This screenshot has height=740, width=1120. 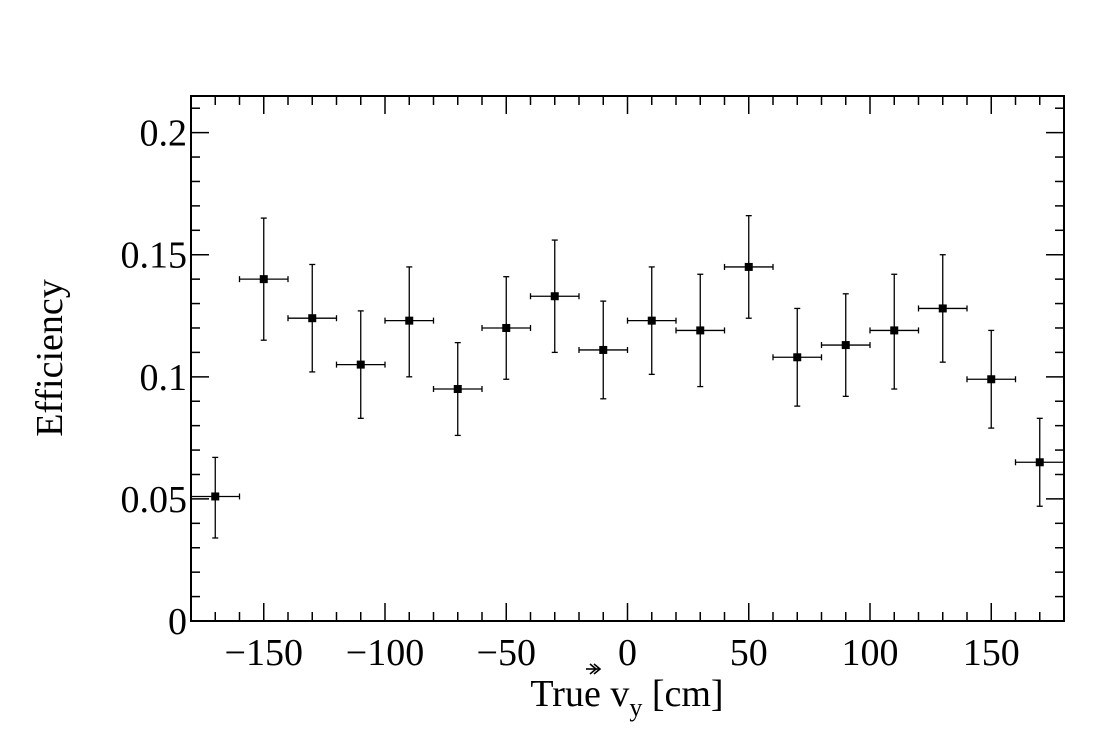 I want to click on y-tick-label: 0.15, so click(x=154, y=256).